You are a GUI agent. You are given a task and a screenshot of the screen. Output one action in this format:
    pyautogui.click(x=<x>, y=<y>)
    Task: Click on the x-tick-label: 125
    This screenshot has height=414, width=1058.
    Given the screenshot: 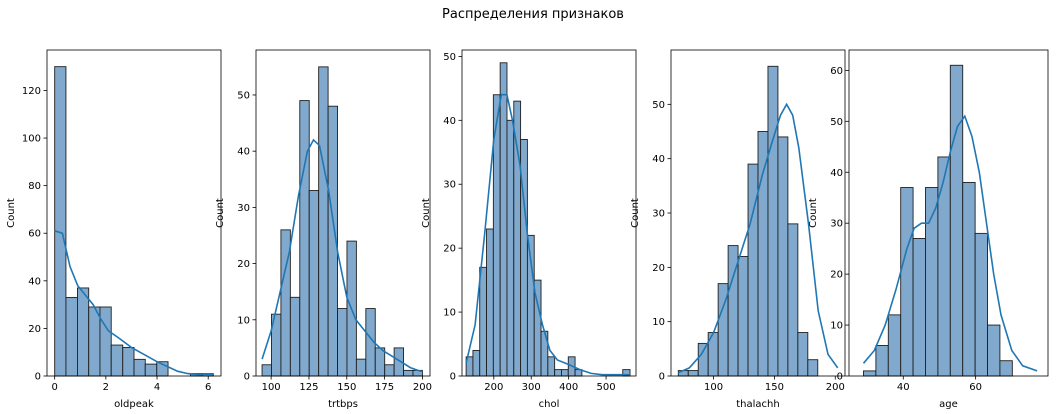 What is the action you would take?
    pyautogui.click(x=308, y=387)
    